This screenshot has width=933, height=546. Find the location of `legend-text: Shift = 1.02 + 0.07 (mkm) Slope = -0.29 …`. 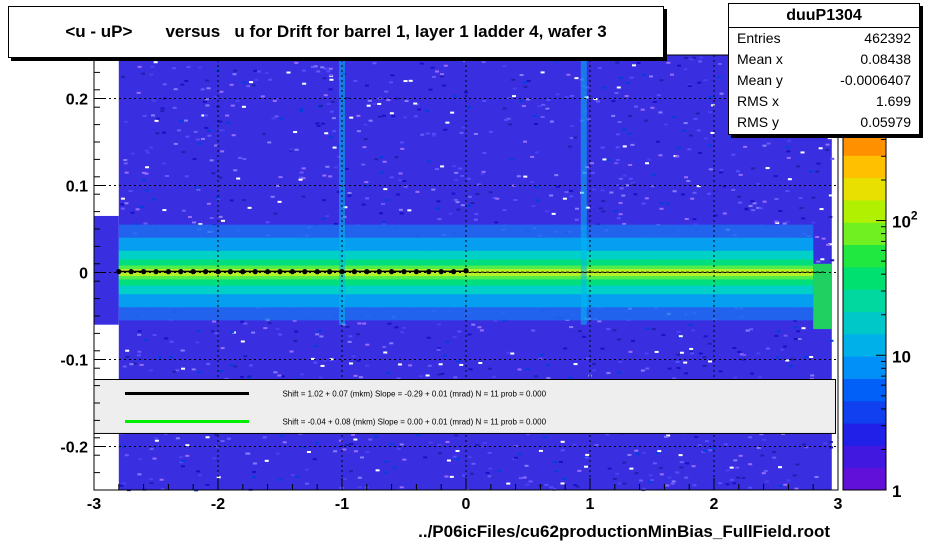

legend-text: Shift = 1.02 + 0.07 (mkm) Slope = -0.29 … is located at coordinates (414, 394).